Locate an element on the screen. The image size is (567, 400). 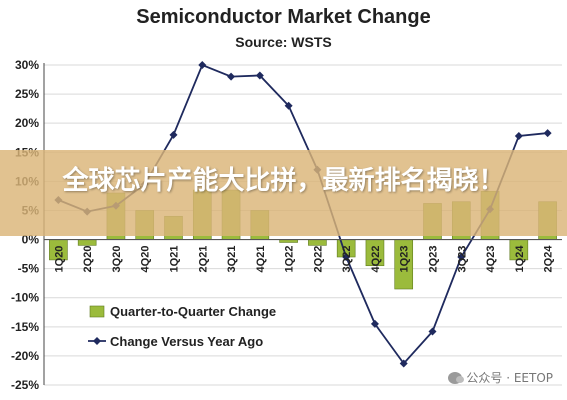
y-tick-label: 30% is located at coordinates (27, 65).